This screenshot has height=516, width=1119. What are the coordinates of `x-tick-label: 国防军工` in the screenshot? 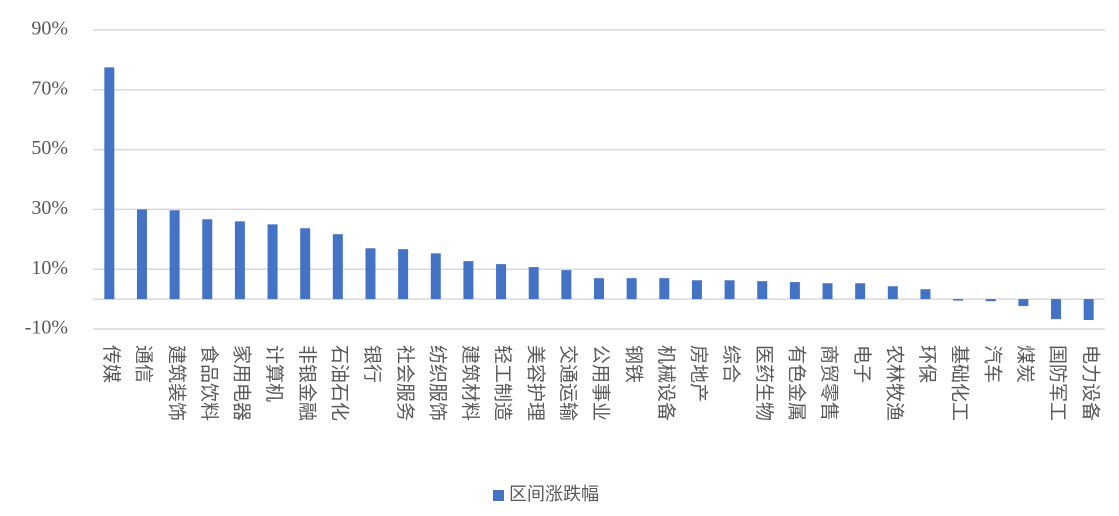 It's located at (1058, 383).